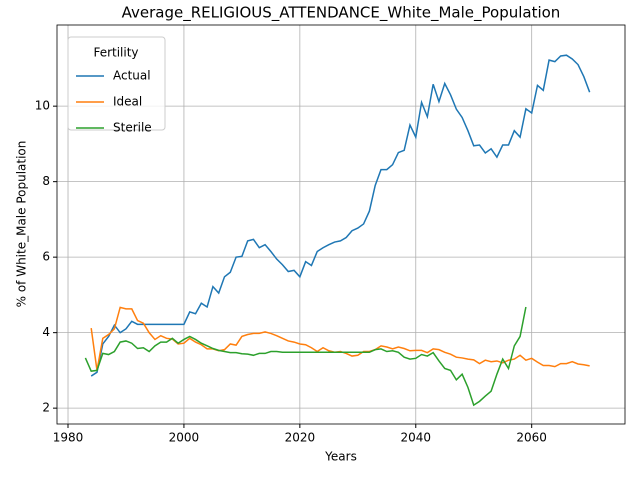 The image size is (640, 480). I want to click on x-tick-label: 2000, so click(184, 438).